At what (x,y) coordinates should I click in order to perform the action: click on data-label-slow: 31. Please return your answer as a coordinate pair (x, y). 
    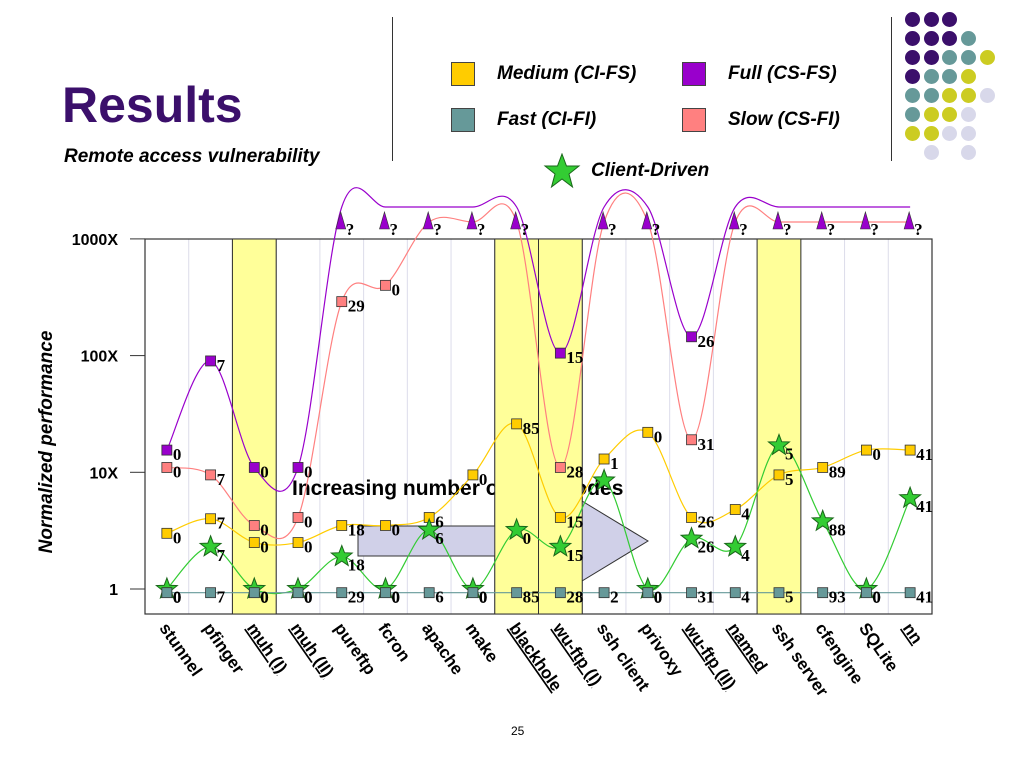
    Looking at the image, I should click on (706, 444).